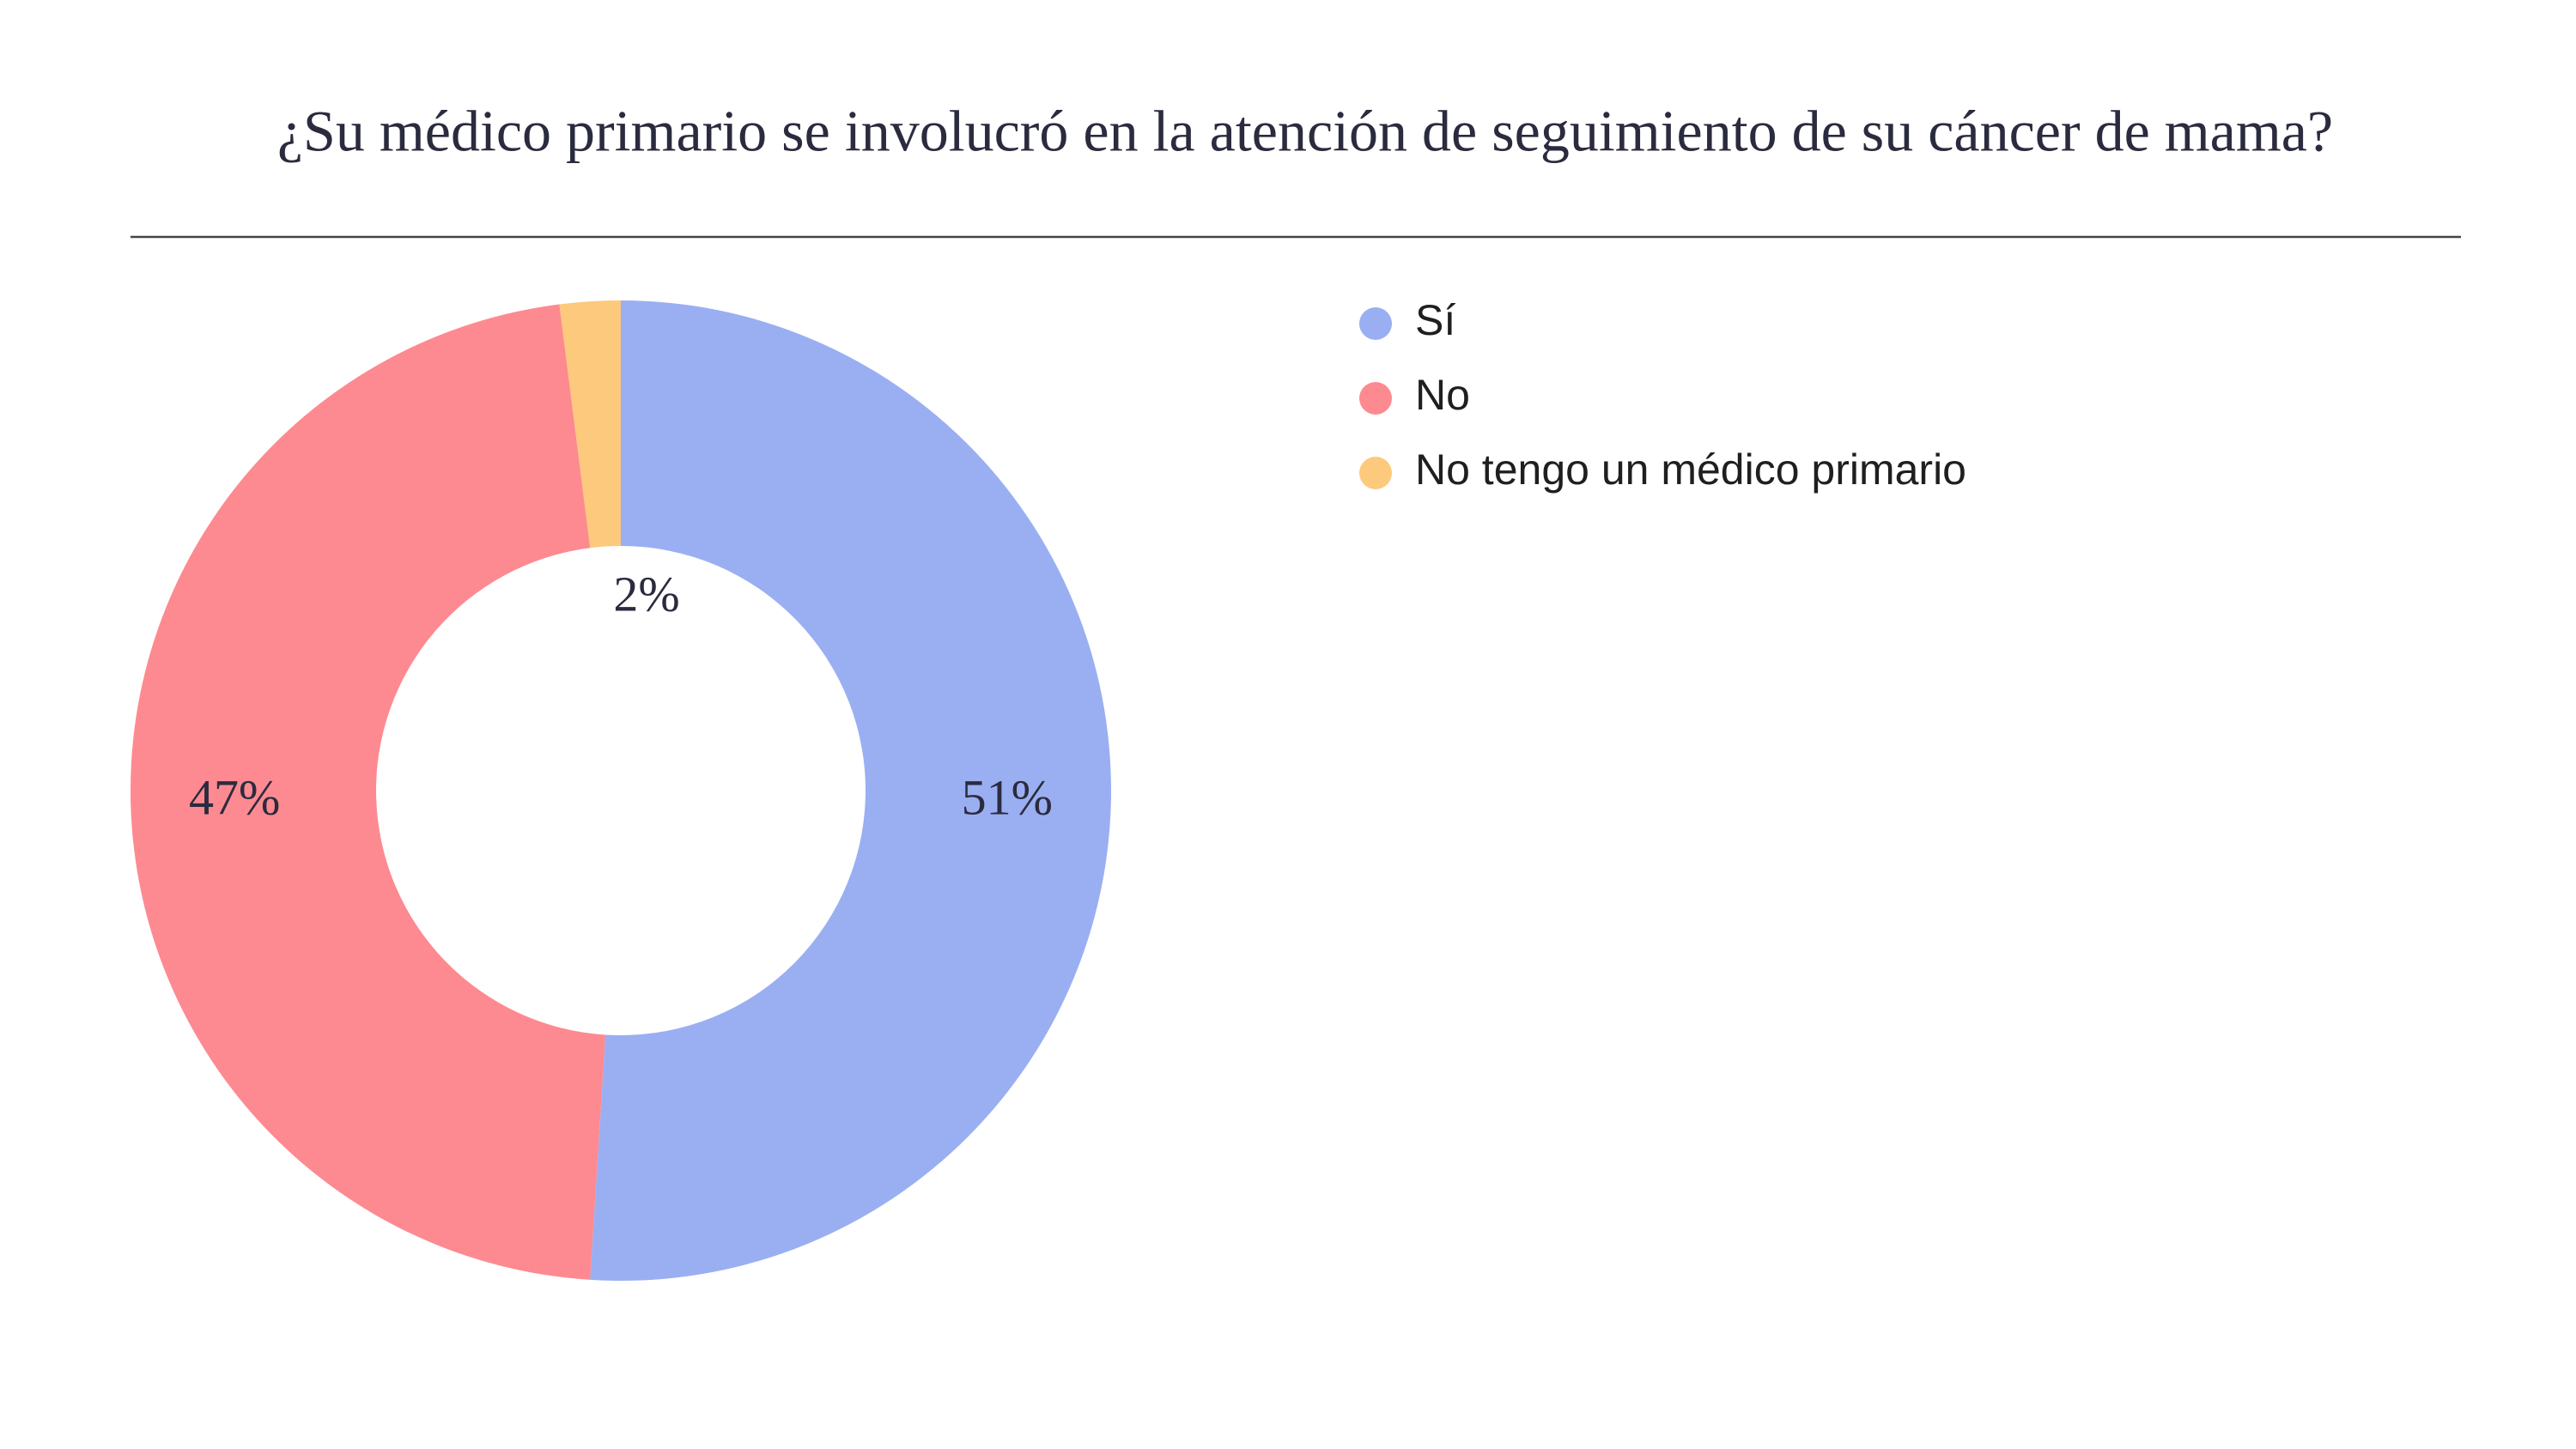  I want to click on legend-label: No, so click(1442, 395).